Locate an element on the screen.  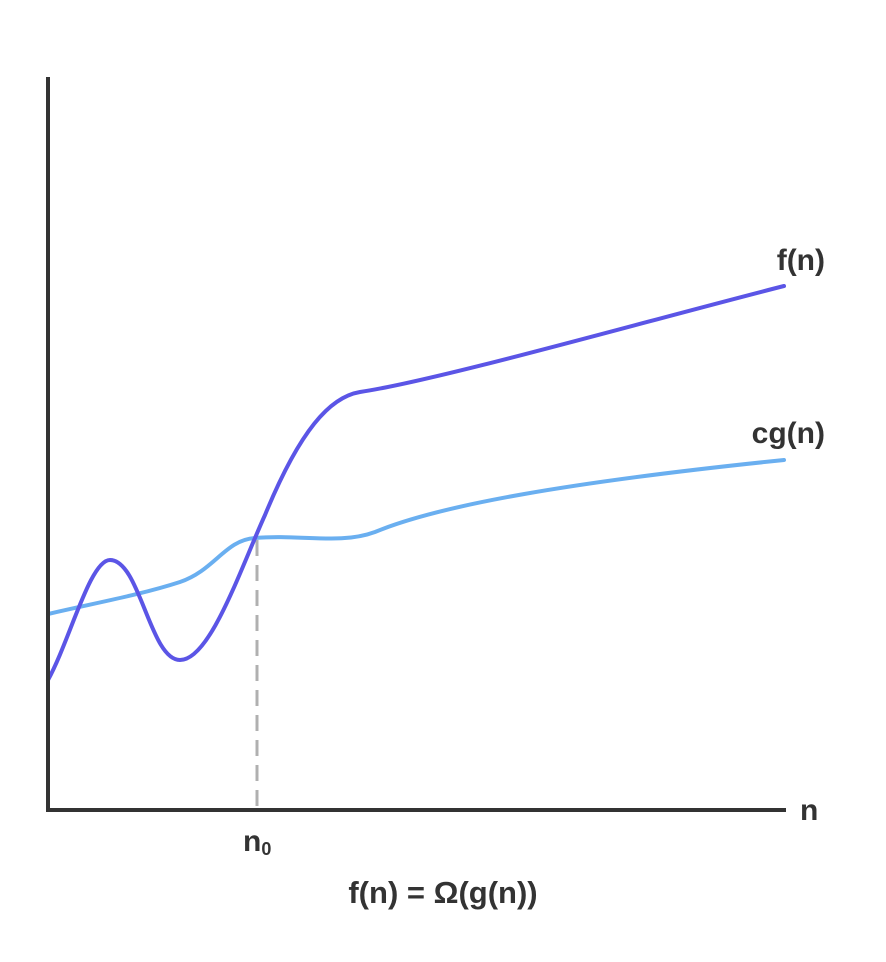
x-axis-label: n is located at coordinates (809, 810).